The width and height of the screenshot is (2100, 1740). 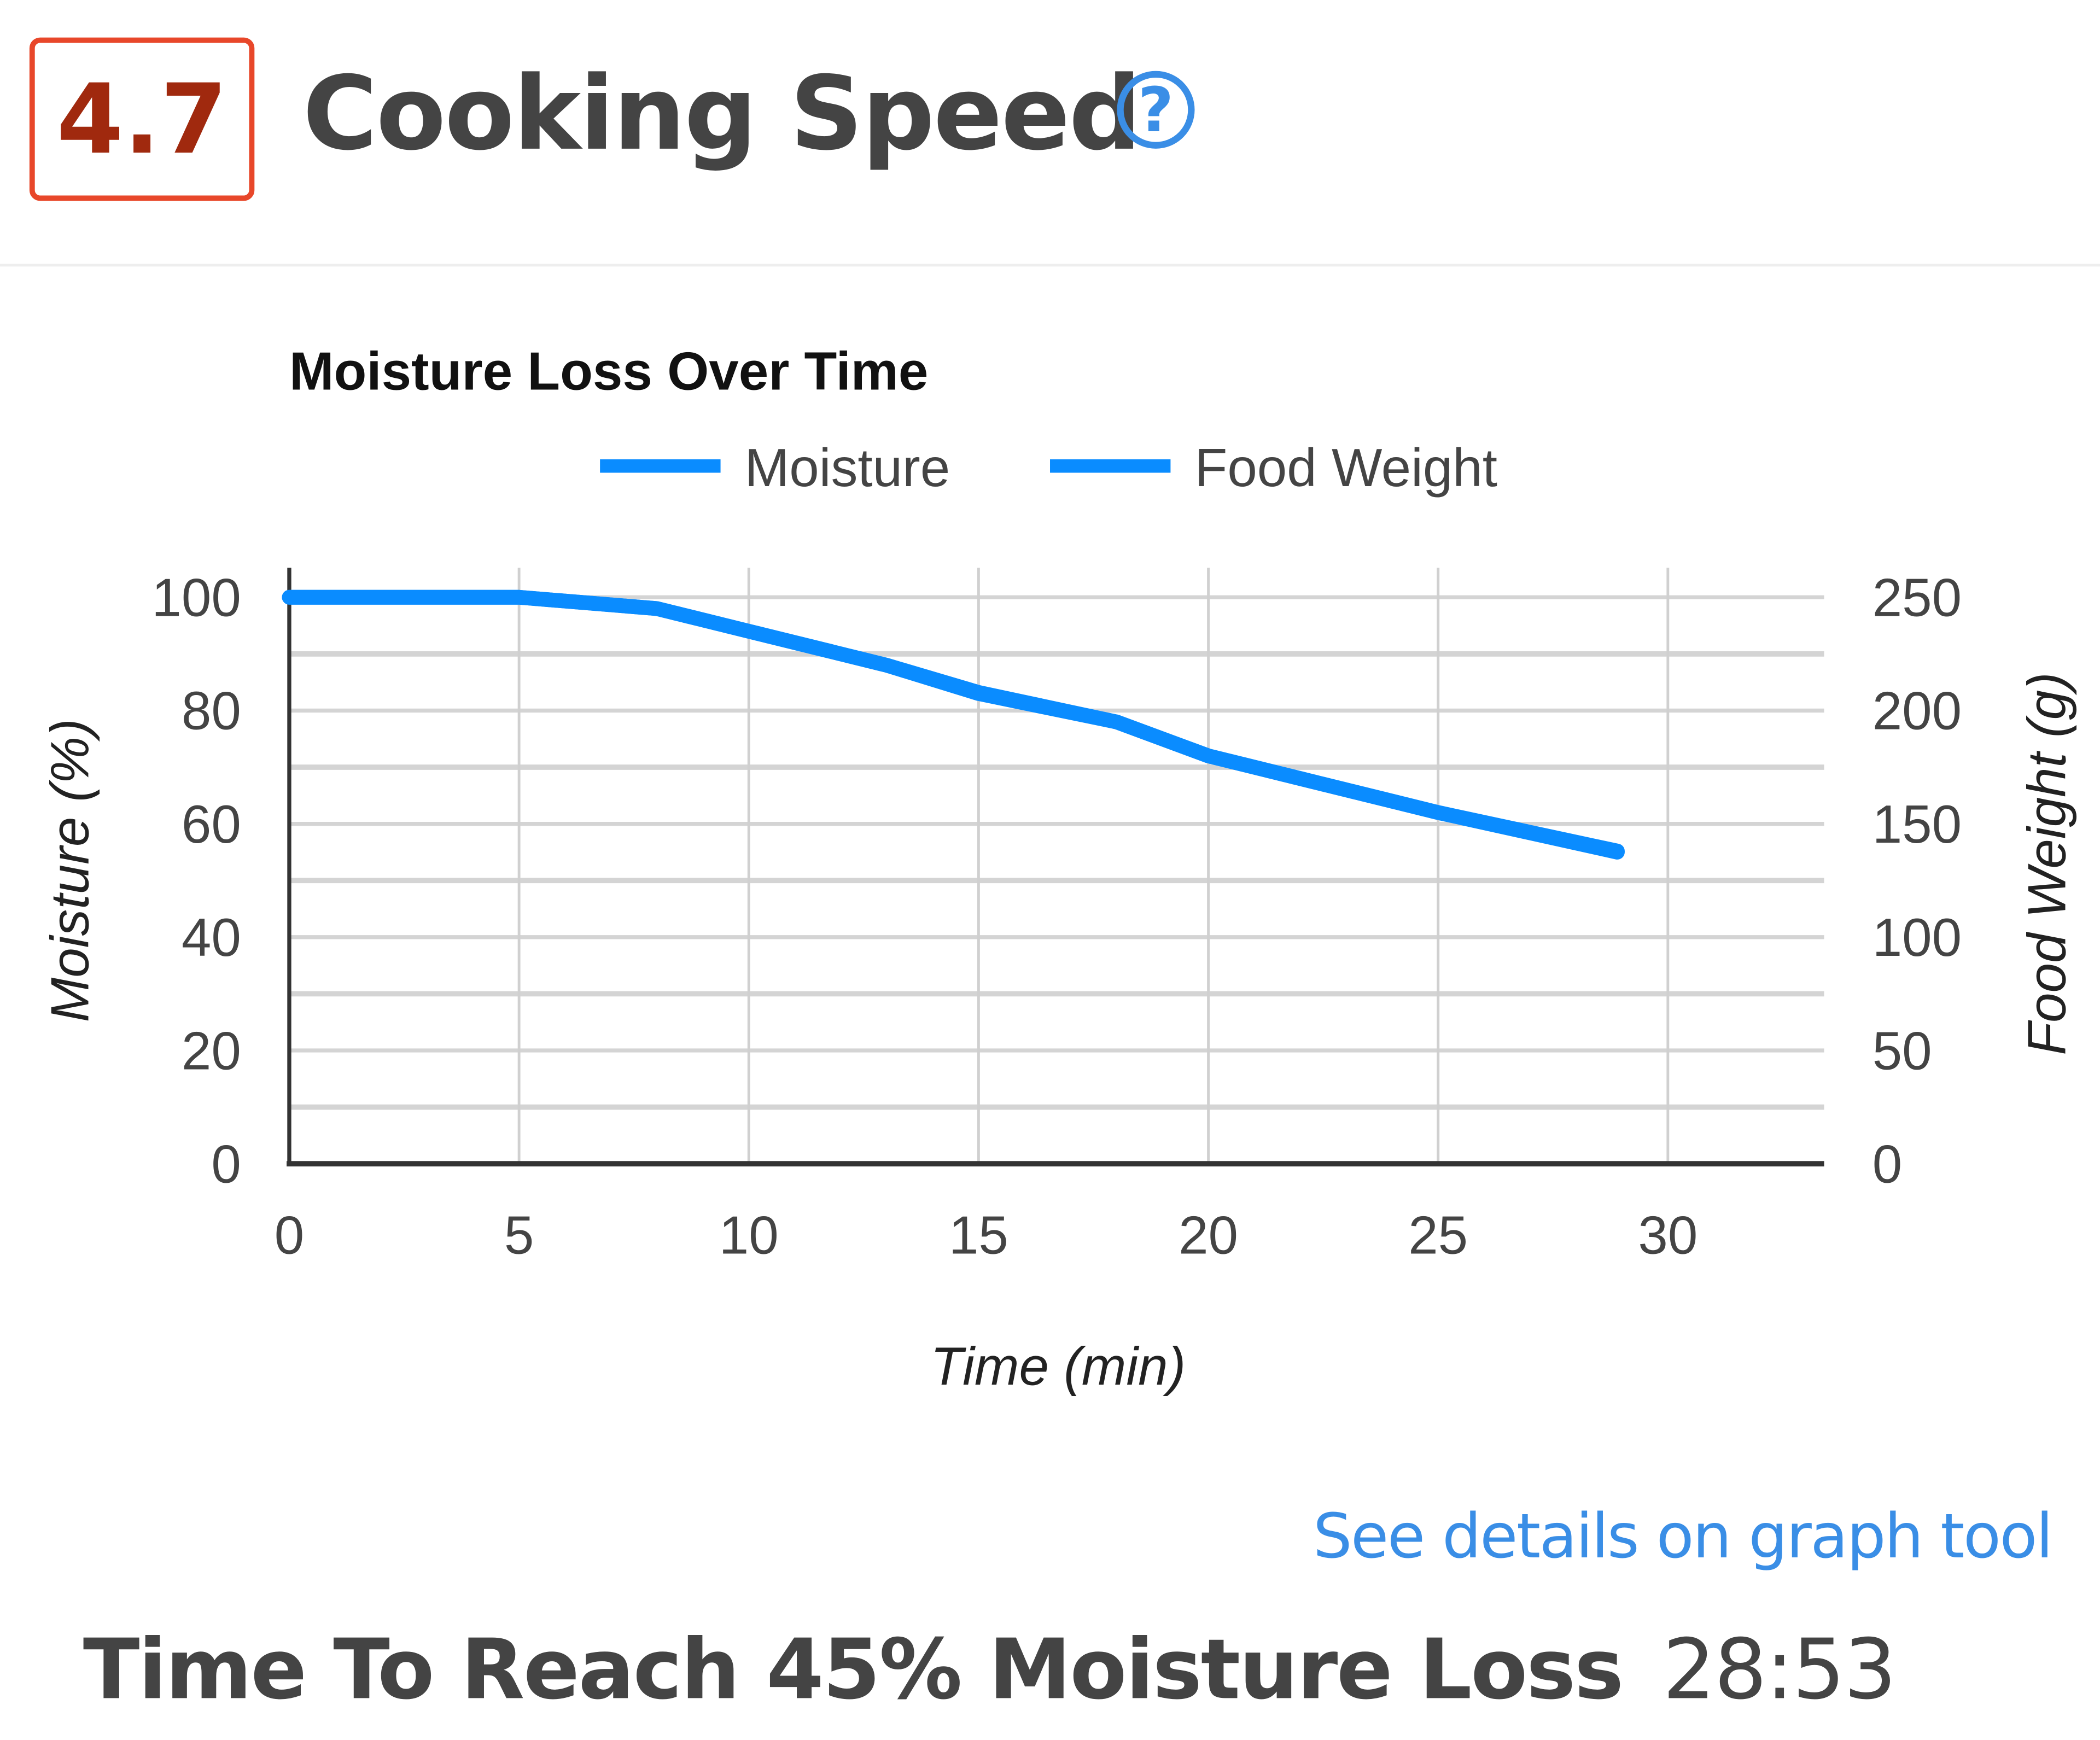 I want to click on y2-tick-label: 200, so click(x=1917, y=711).